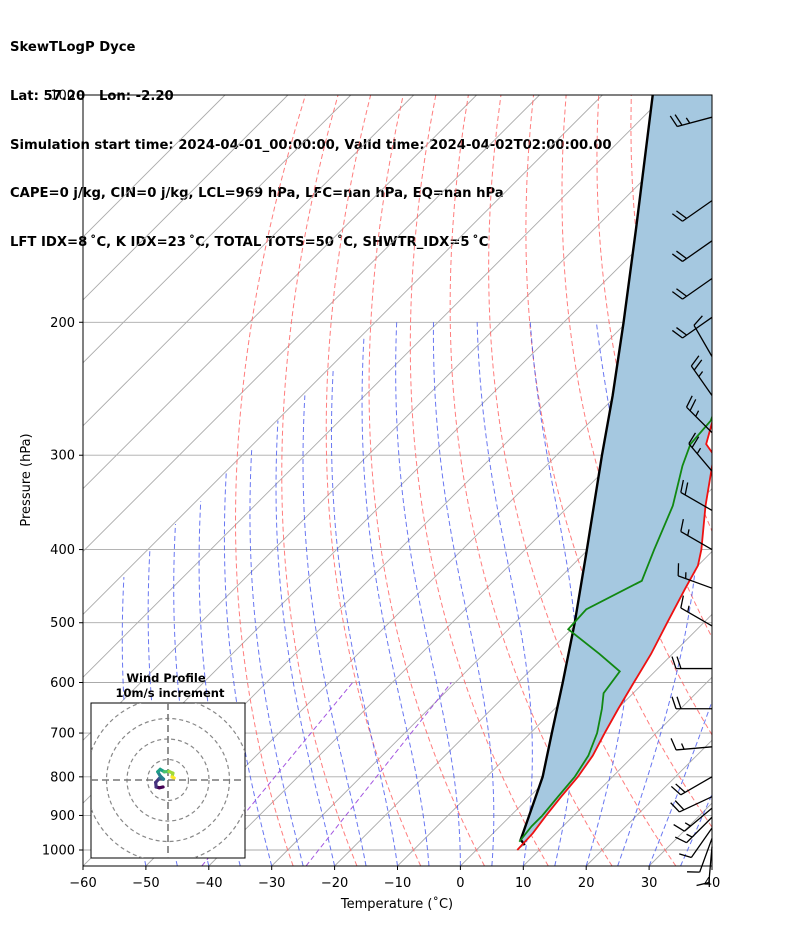 This screenshot has width=794, height=937. I want to click on hodograph-title: Wind Profile, so click(166, 678).